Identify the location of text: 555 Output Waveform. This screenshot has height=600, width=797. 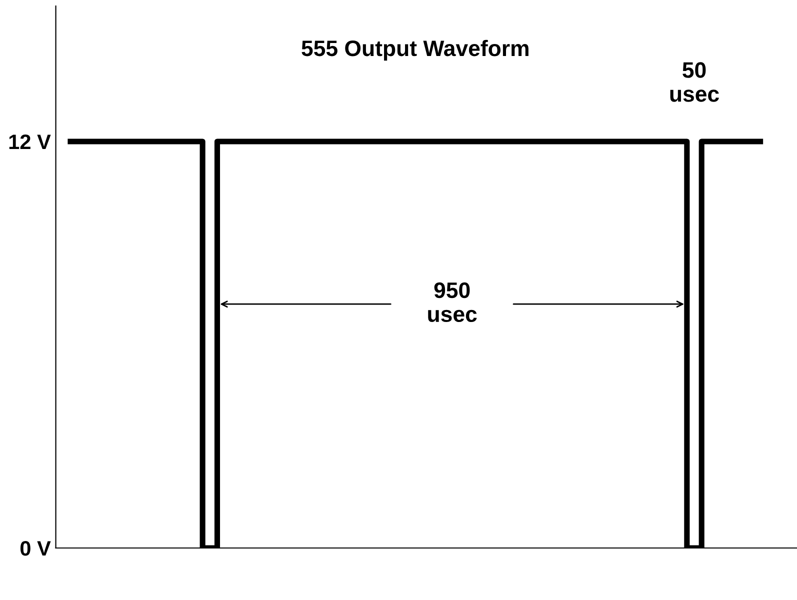
(415, 50).